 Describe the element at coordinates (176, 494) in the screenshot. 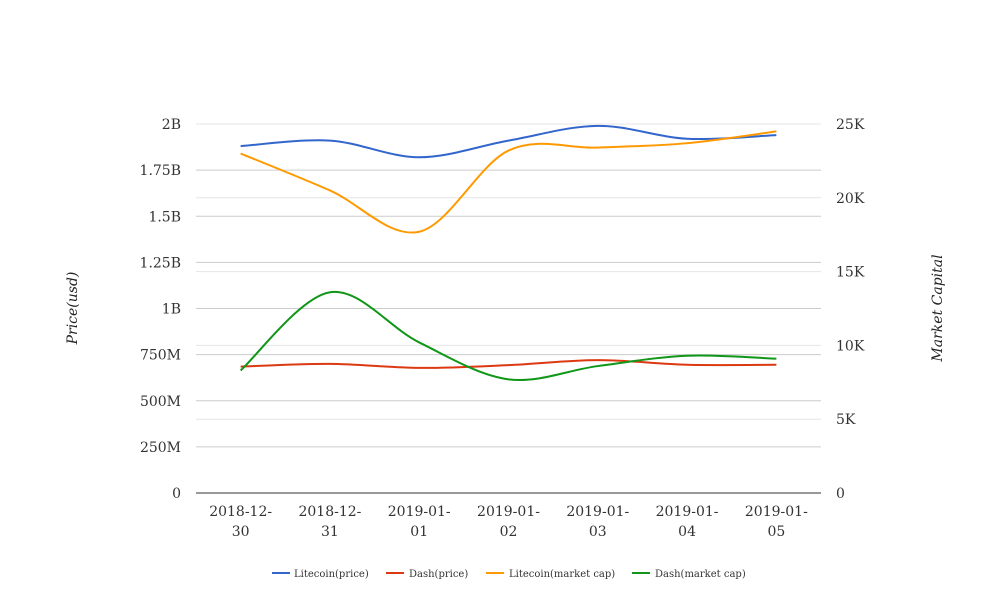

I see `left-tick-label: 0` at that location.